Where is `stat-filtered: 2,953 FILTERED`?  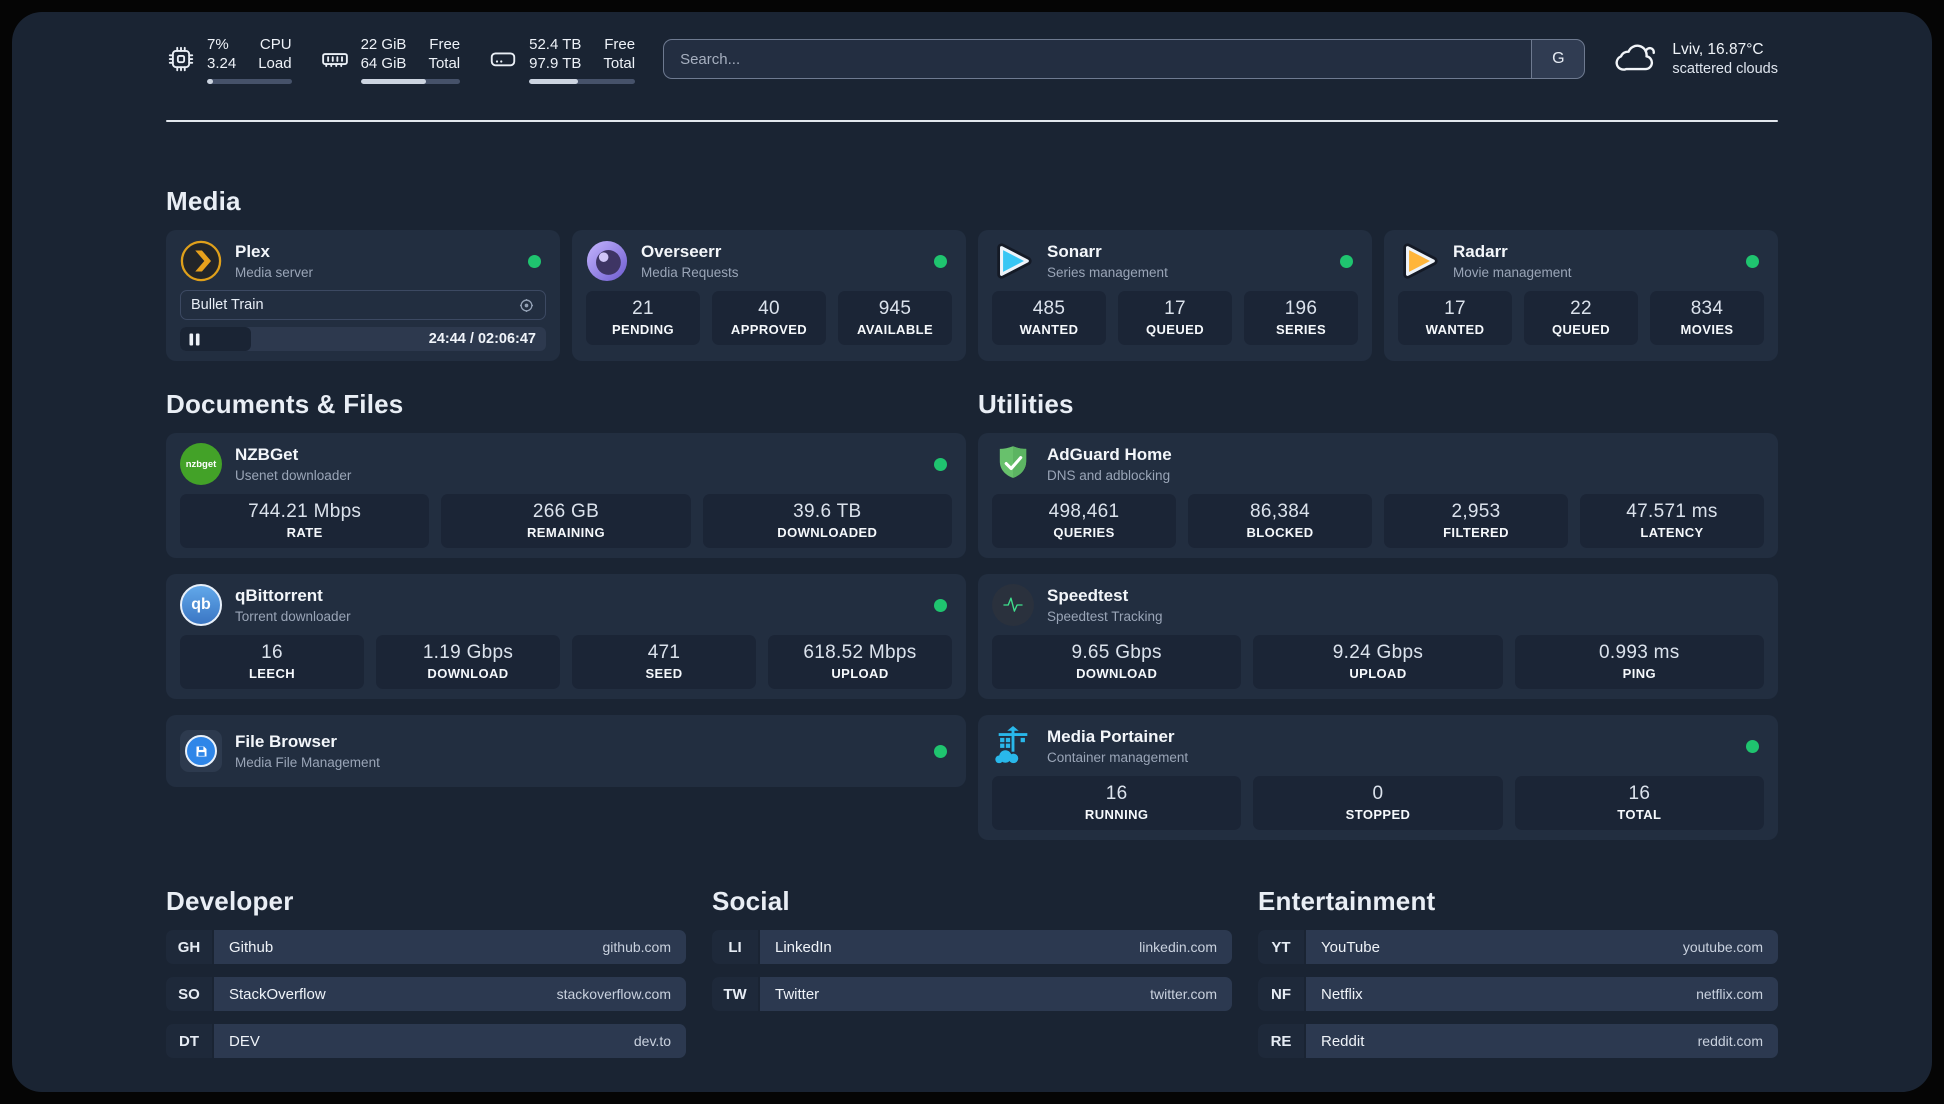 stat-filtered: 2,953 FILTERED is located at coordinates (1476, 521).